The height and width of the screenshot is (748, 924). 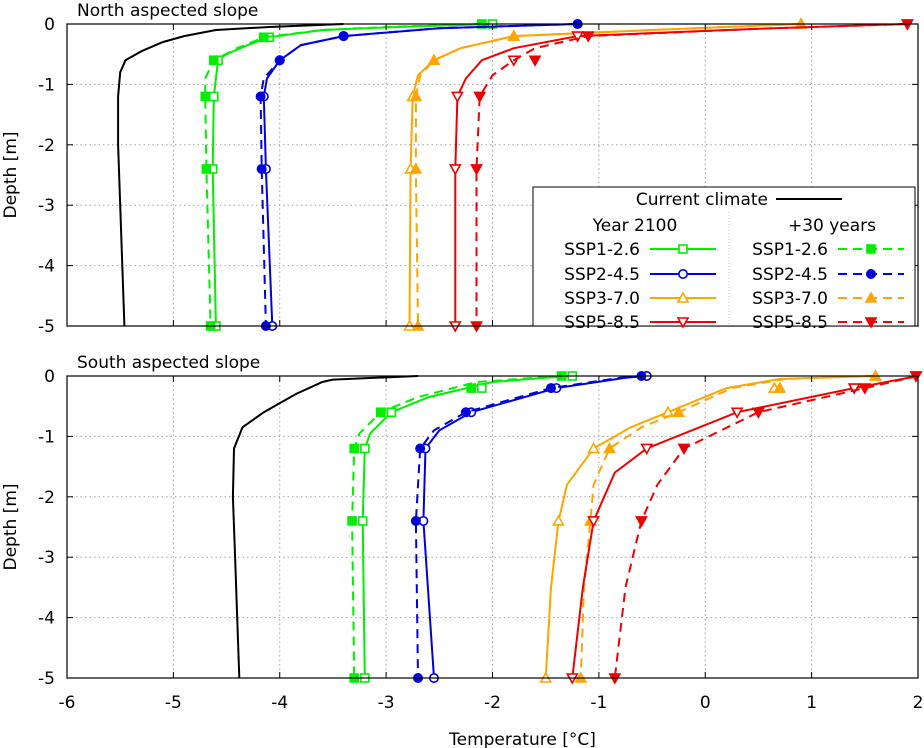 What do you see at coordinates (702, 200) in the screenshot?
I see `legend-current-label: Current climate` at bounding box center [702, 200].